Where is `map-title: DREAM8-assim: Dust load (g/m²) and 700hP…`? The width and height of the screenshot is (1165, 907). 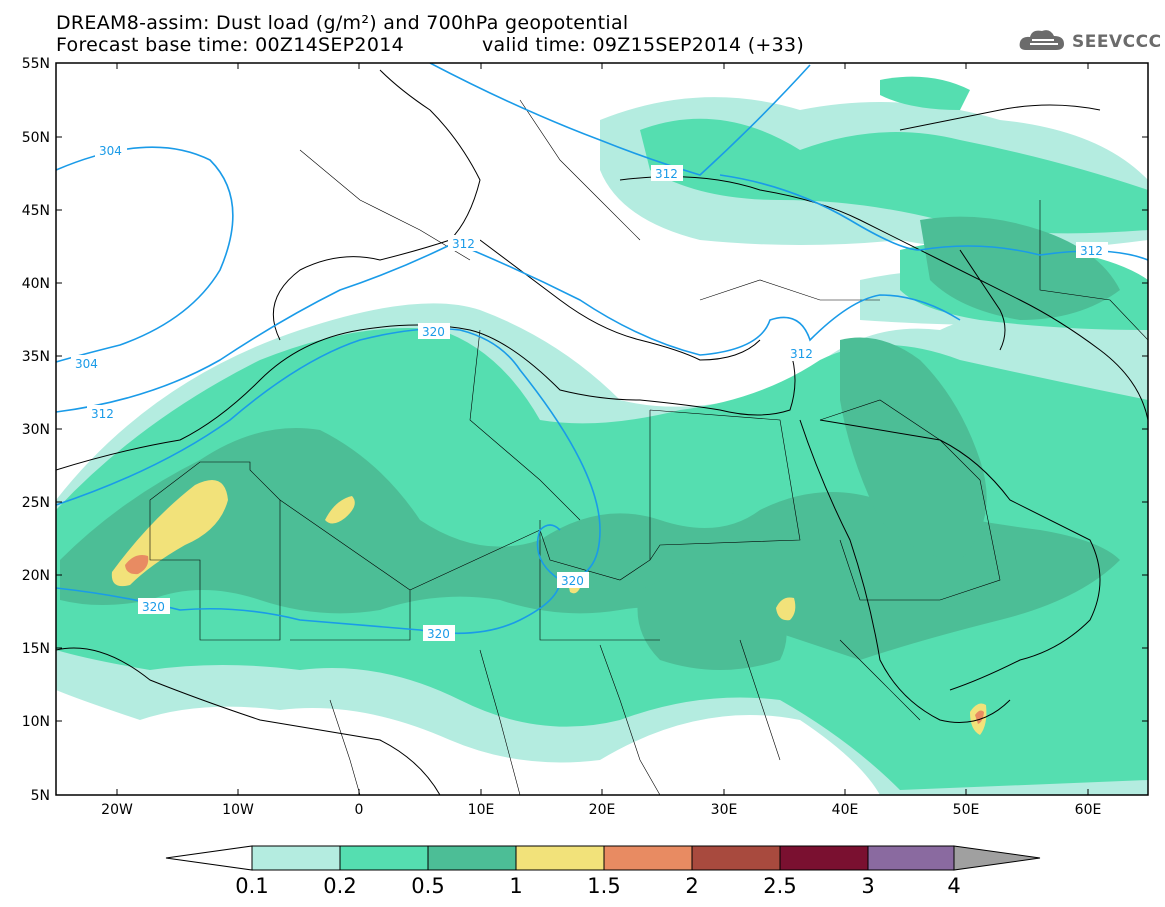 map-title: DREAM8-assim: Dust load (g/m²) and 700hP… is located at coordinates (342, 23).